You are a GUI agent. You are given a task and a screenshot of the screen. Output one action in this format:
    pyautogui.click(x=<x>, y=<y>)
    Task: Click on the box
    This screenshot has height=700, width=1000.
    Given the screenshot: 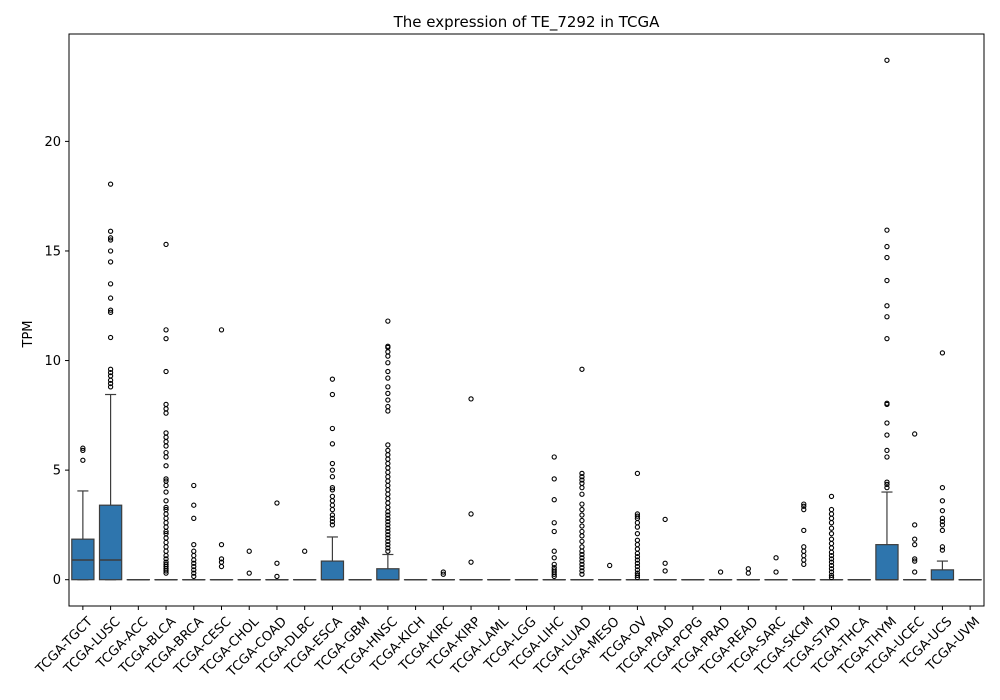 What is the action you would take?
    pyautogui.click(x=887, y=562)
    